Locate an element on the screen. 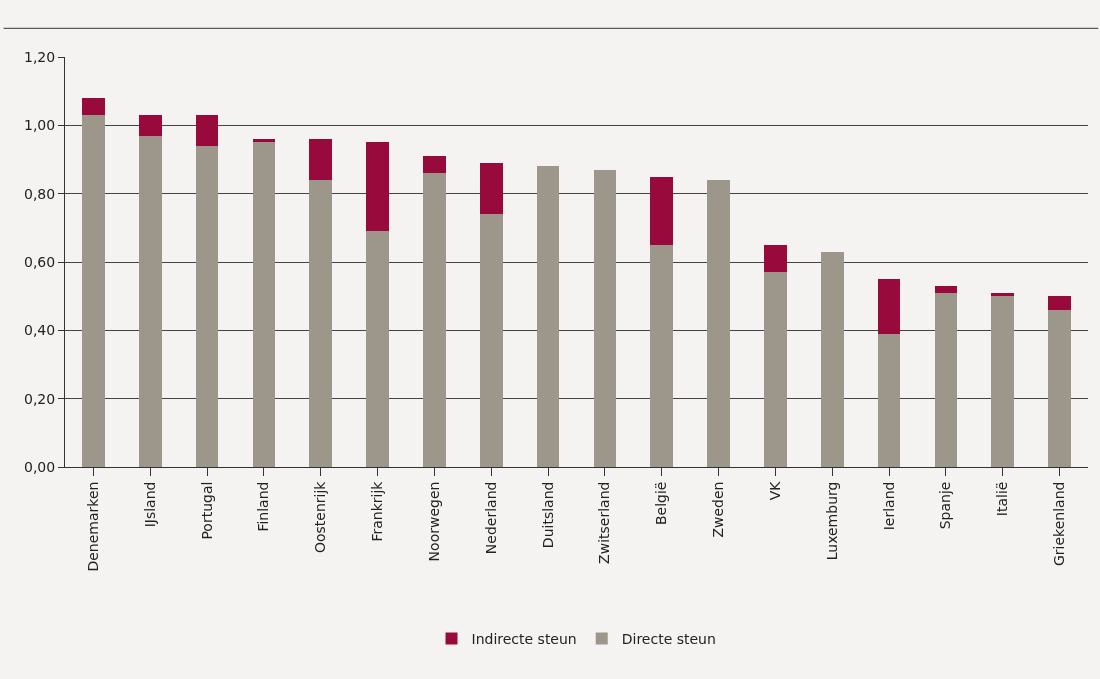 This screenshot has height=679, width=1100. y-tick-label: 0,20 is located at coordinates (40, 398).